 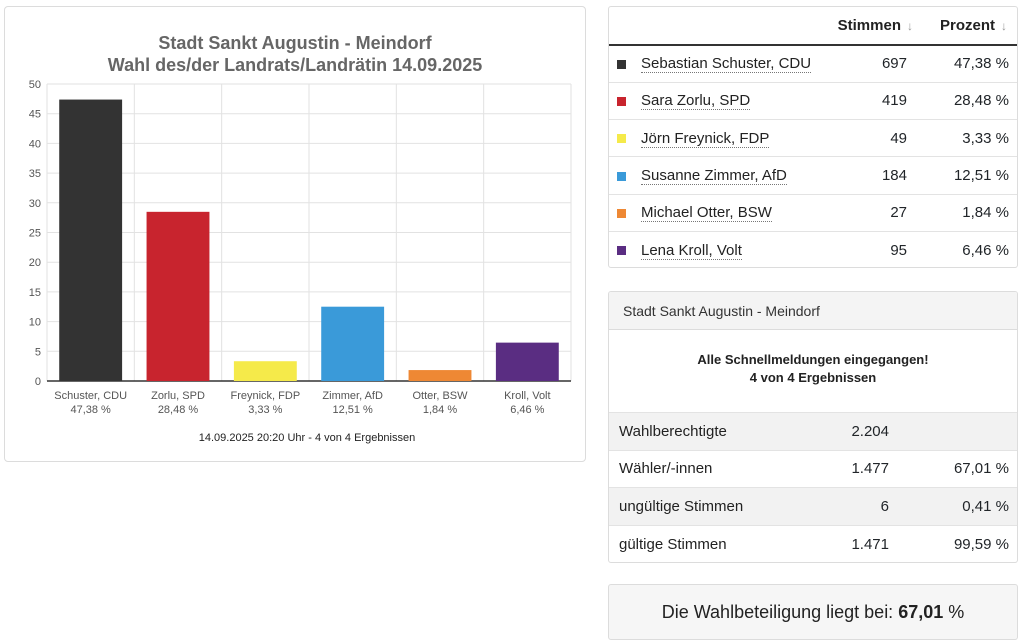 What do you see at coordinates (35, 293) in the screenshot?
I see `y-tick-label: 15` at bounding box center [35, 293].